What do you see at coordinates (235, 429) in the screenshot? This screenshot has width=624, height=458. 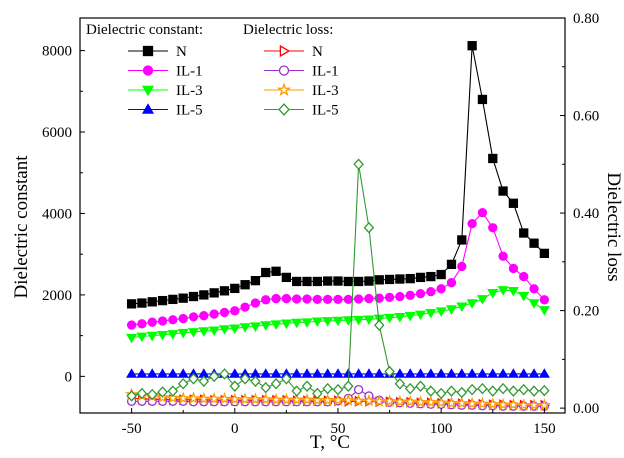 I see `x-tick-label: 0` at bounding box center [235, 429].